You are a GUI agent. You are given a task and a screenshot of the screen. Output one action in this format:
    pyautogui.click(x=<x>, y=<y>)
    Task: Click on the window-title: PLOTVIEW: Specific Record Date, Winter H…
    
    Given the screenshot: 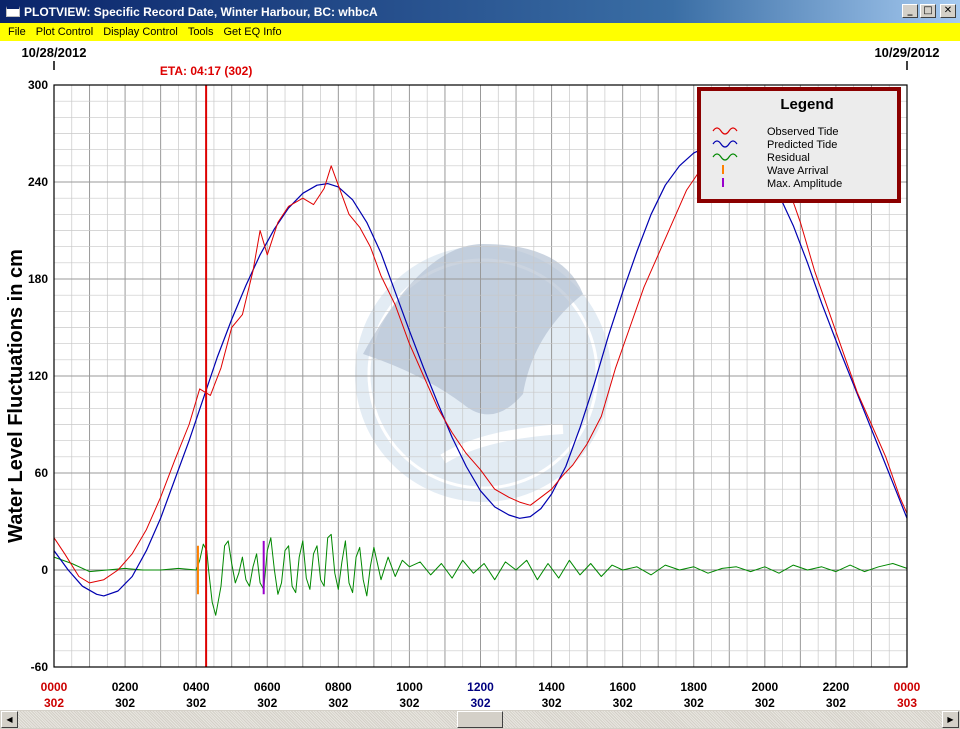 What is the action you would take?
    pyautogui.click(x=201, y=11)
    